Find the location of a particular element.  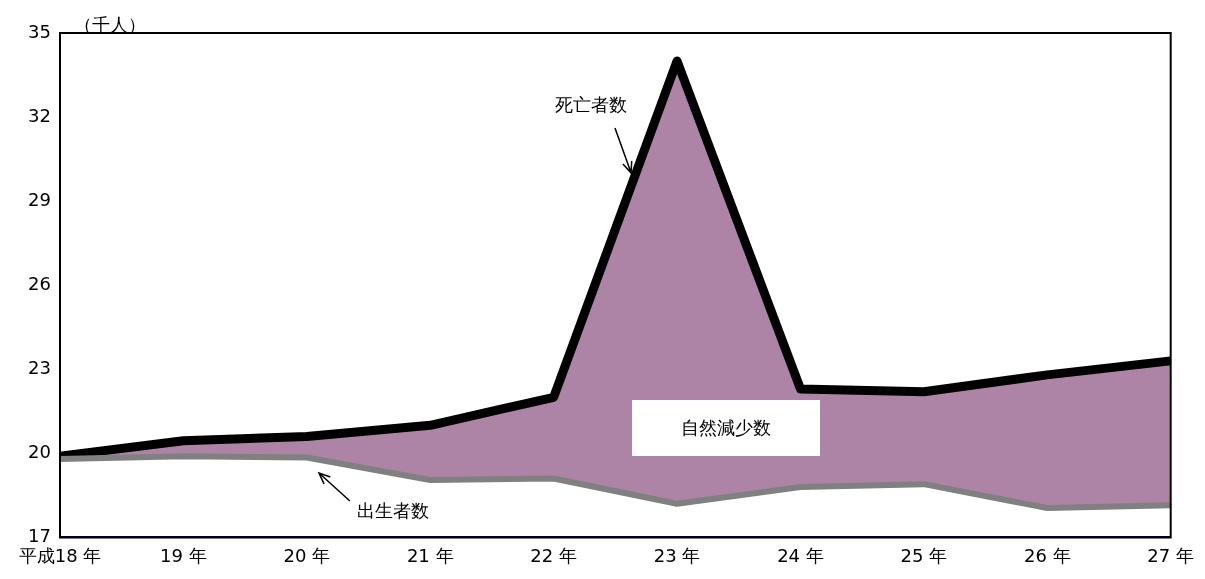

x-tick-label: 20 年 is located at coordinates (307, 555).